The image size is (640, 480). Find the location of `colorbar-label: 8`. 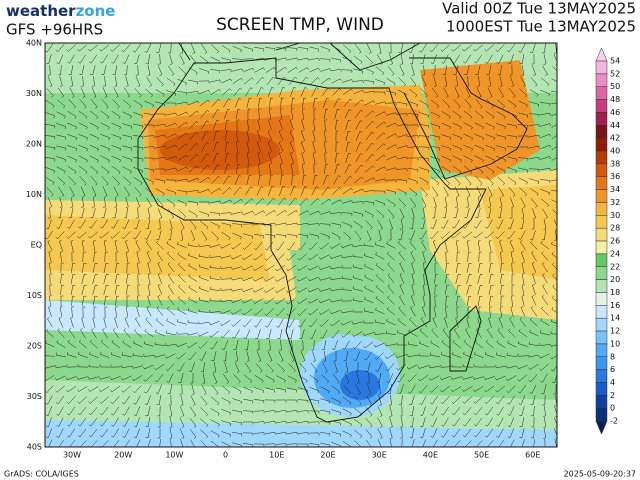

colorbar-label: 8 is located at coordinates (612, 356).